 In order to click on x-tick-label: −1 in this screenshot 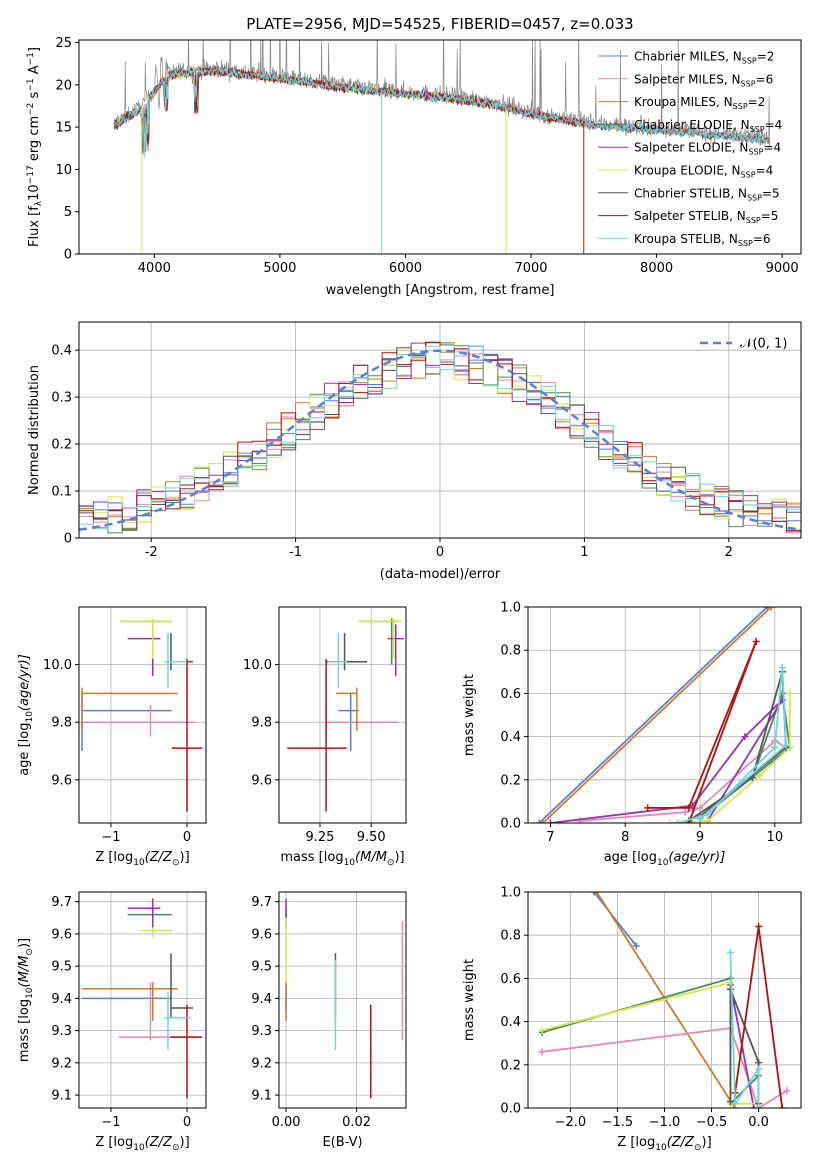, I will do `click(110, 1122)`.